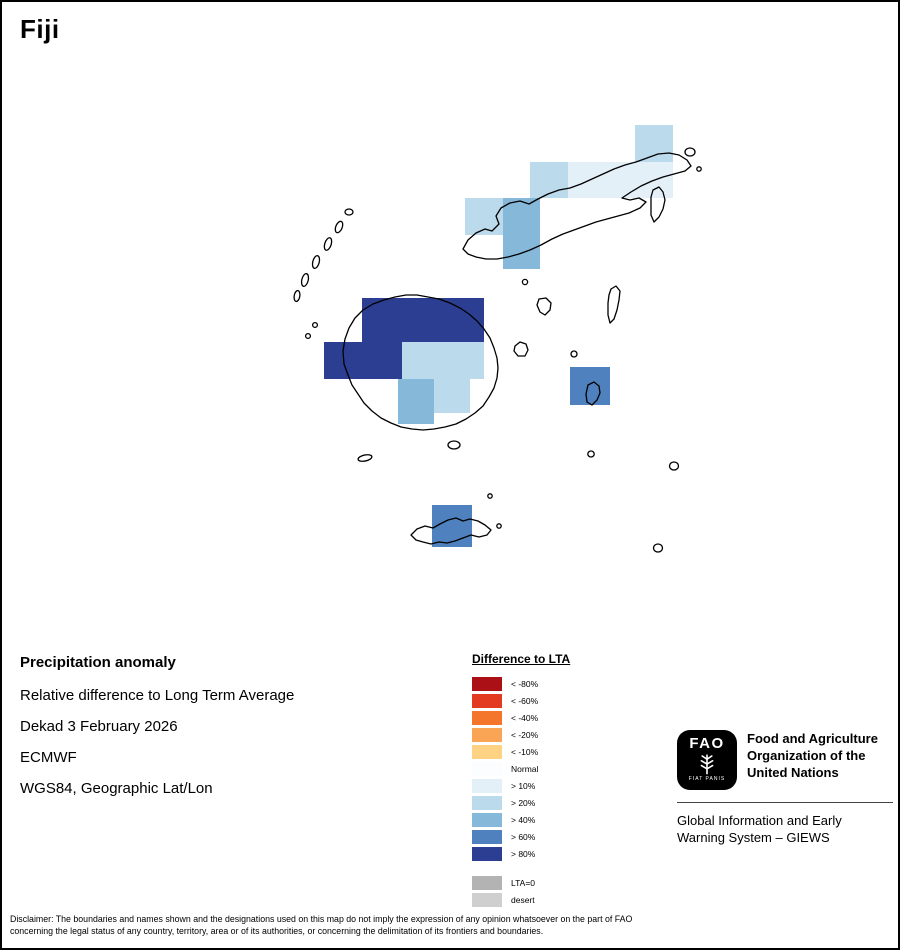 This screenshot has height=950, width=900. I want to click on legend-label: LTA=0, so click(523, 882).